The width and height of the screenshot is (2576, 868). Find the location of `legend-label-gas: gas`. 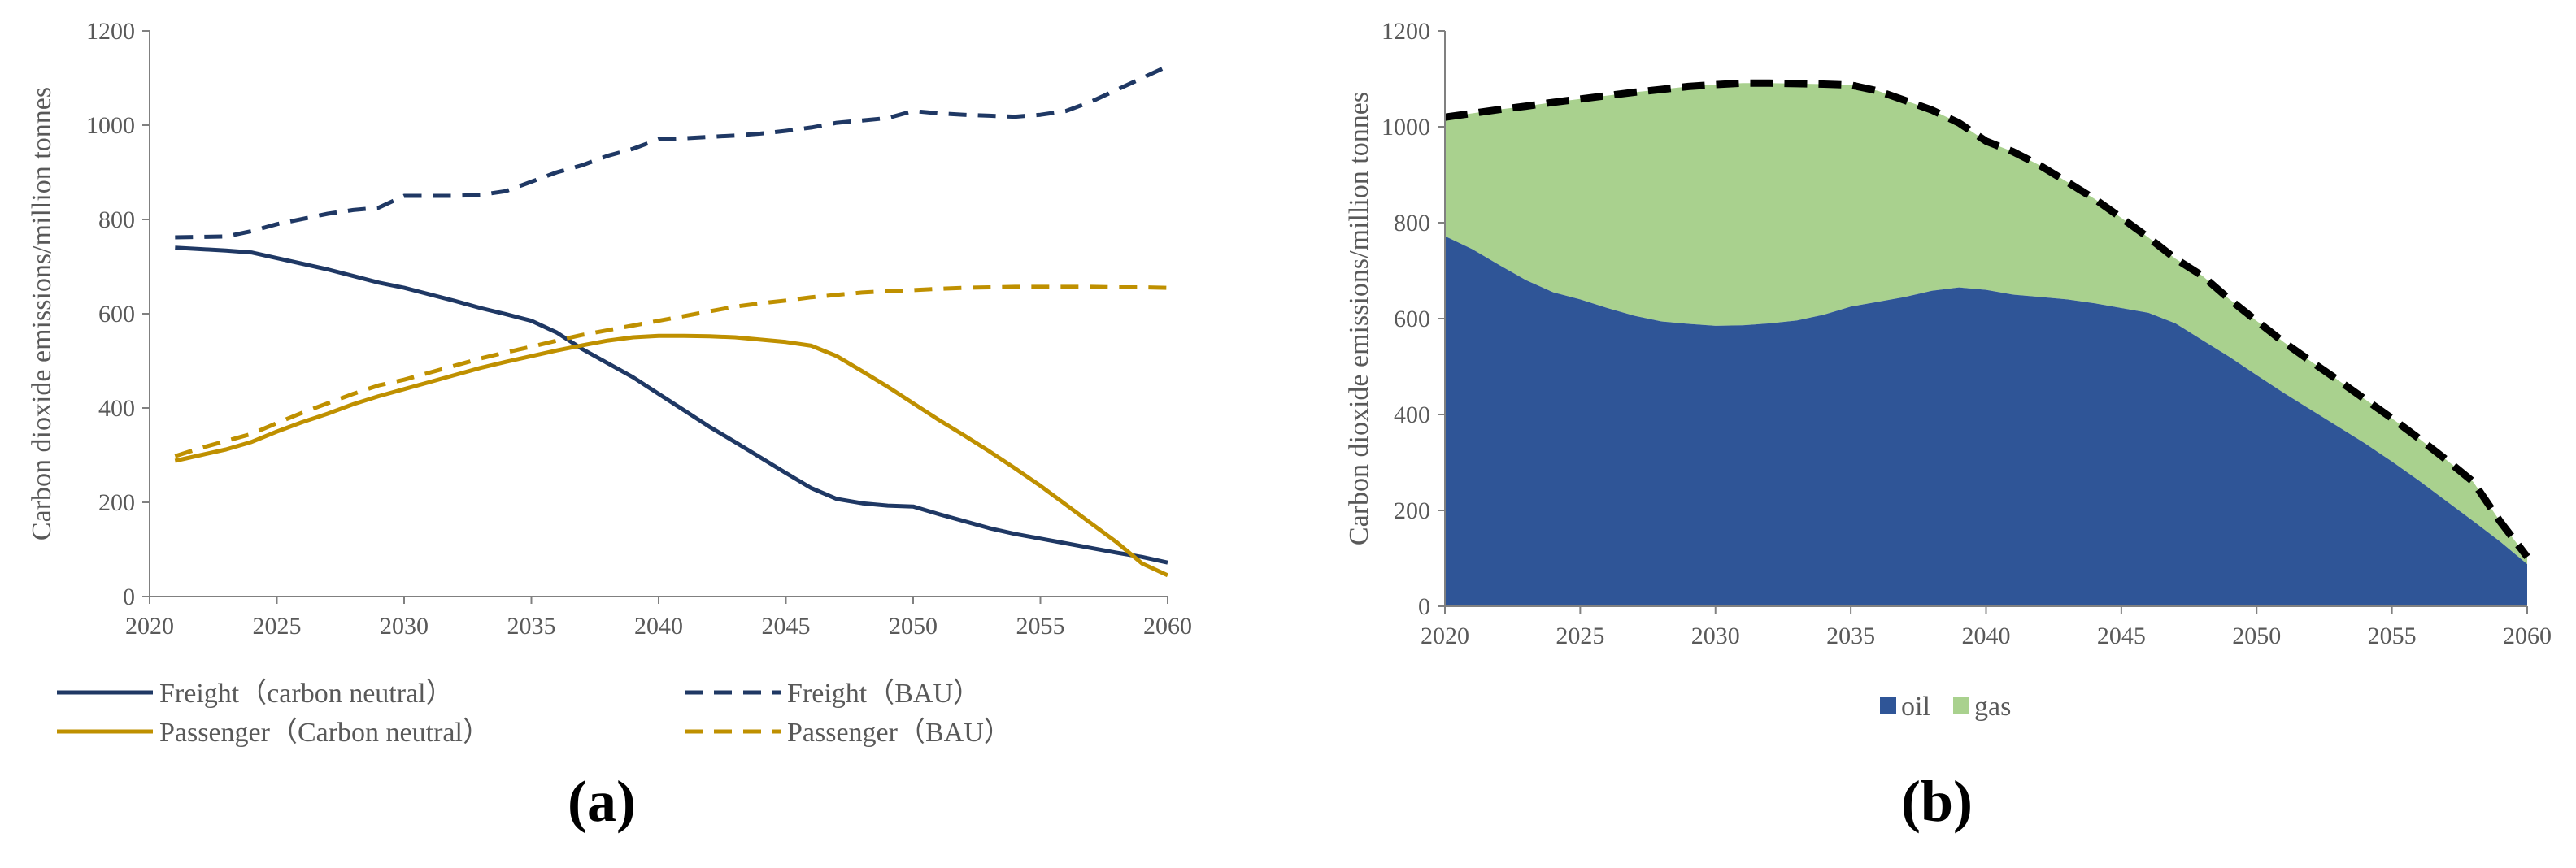

legend-label-gas: gas is located at coordinates (1993, 707).